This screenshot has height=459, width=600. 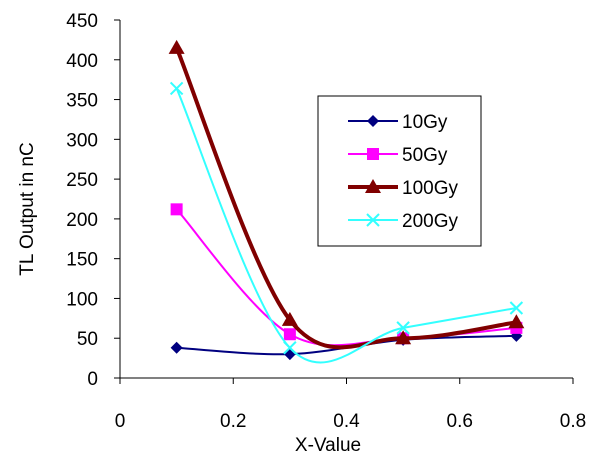 What do you see at coordinates (82, 299) in the screenshot?
I see `y-tick-label: 100` at bounding box center [82, 299].